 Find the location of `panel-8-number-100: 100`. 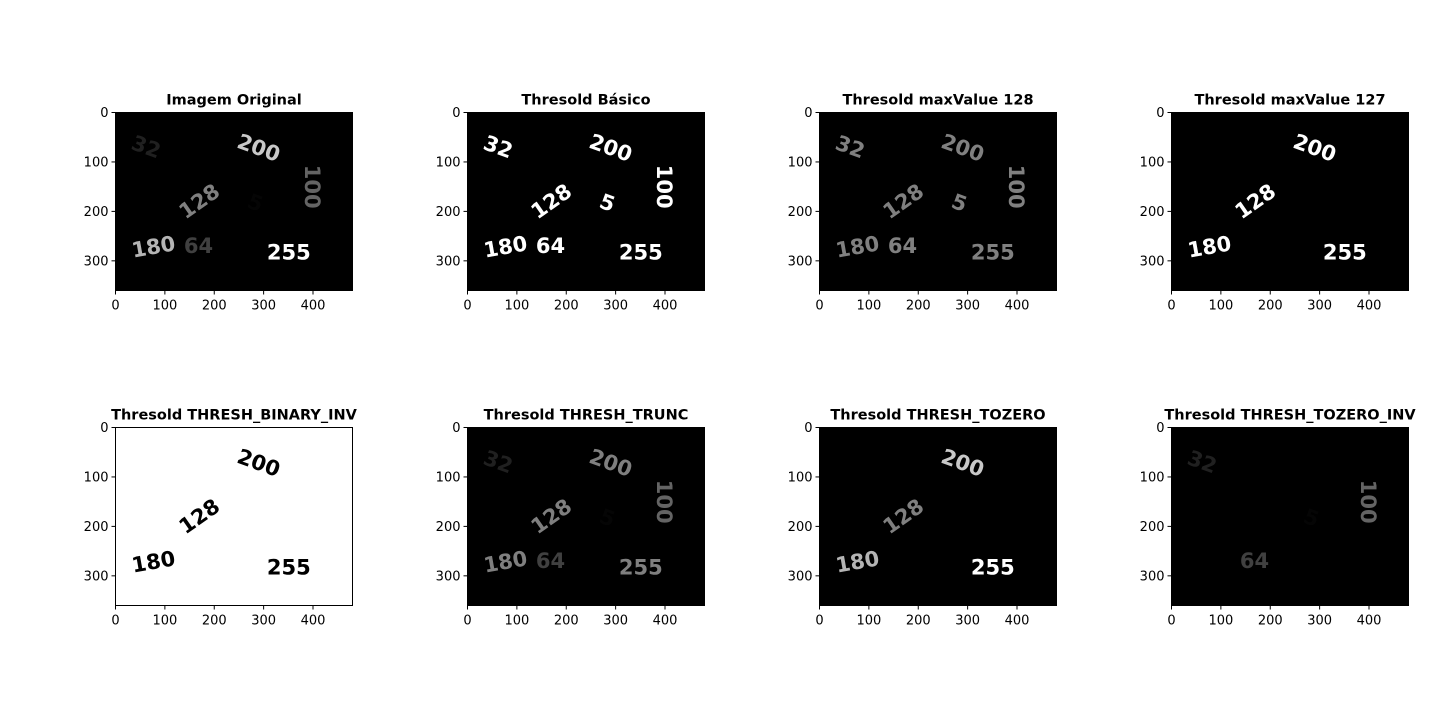

panel-8-number-100: 100 is located at coordinates (1368, 502).